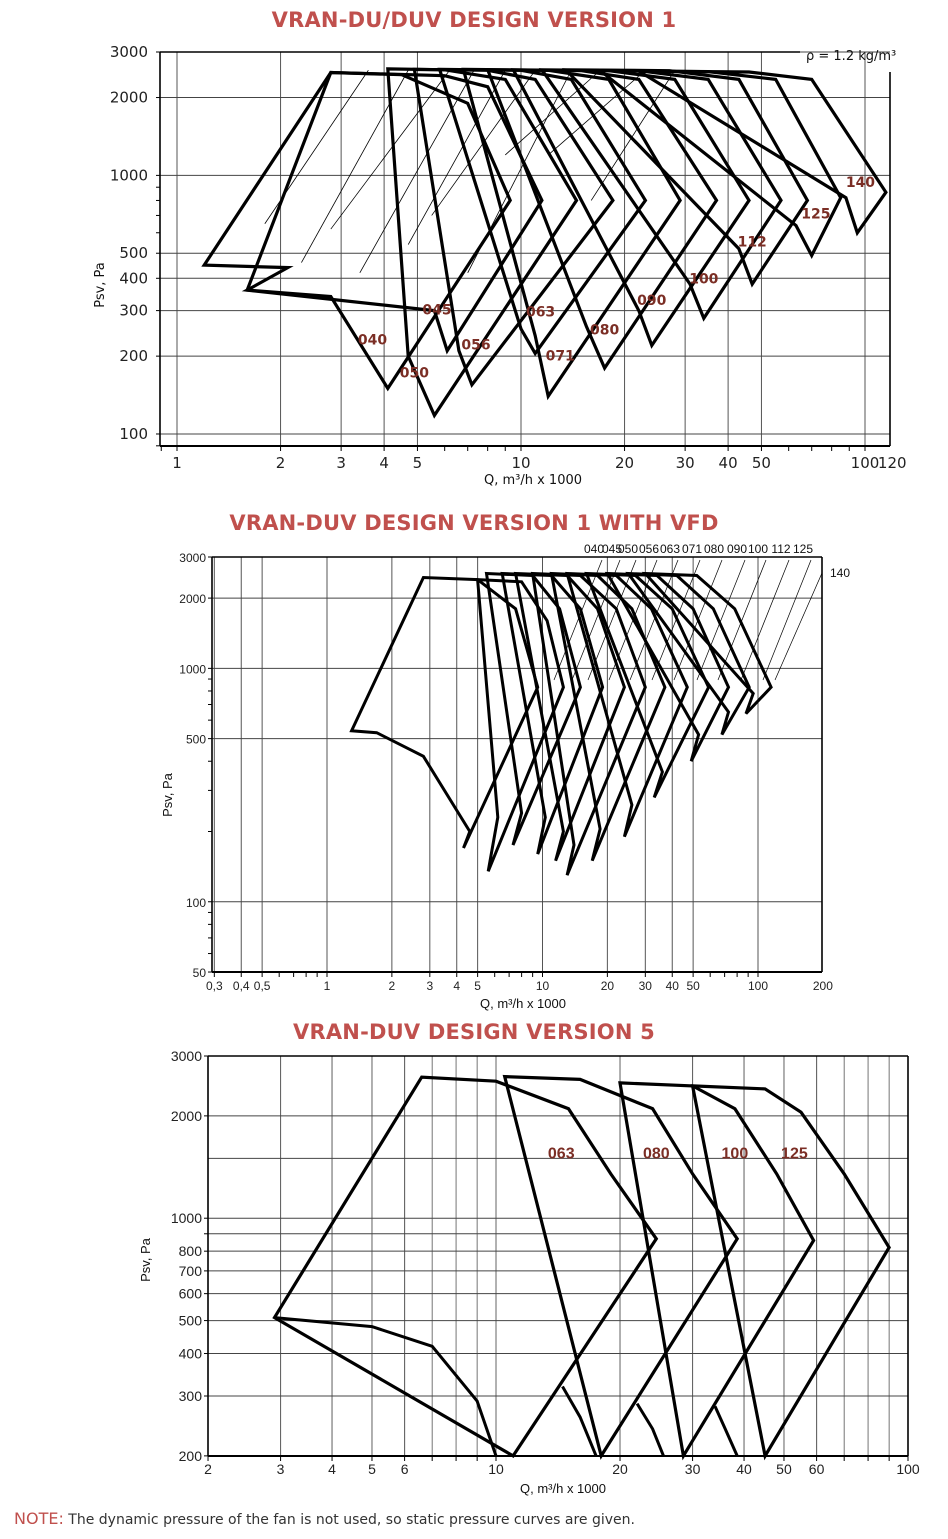 Image resolution: width=948 pixels, height=1539 pixels. What do you see at coordinates (372, 340) in the screenshot?
I see `size-label-040: 040` at bounding box center [372, 340].